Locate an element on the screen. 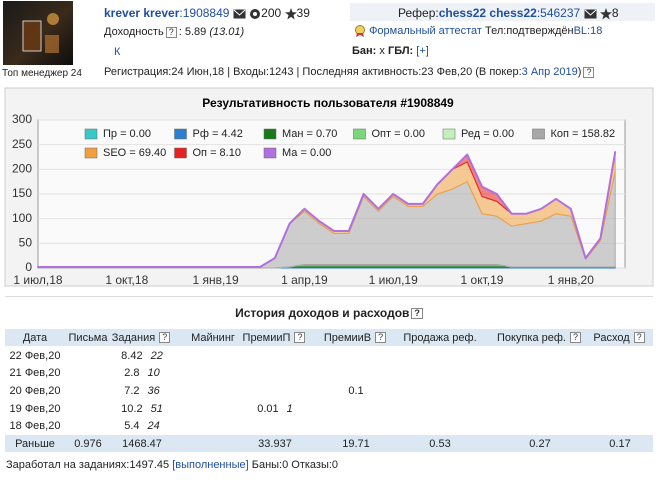  y-tick-label: 300 is located at coordinates (22, 119).